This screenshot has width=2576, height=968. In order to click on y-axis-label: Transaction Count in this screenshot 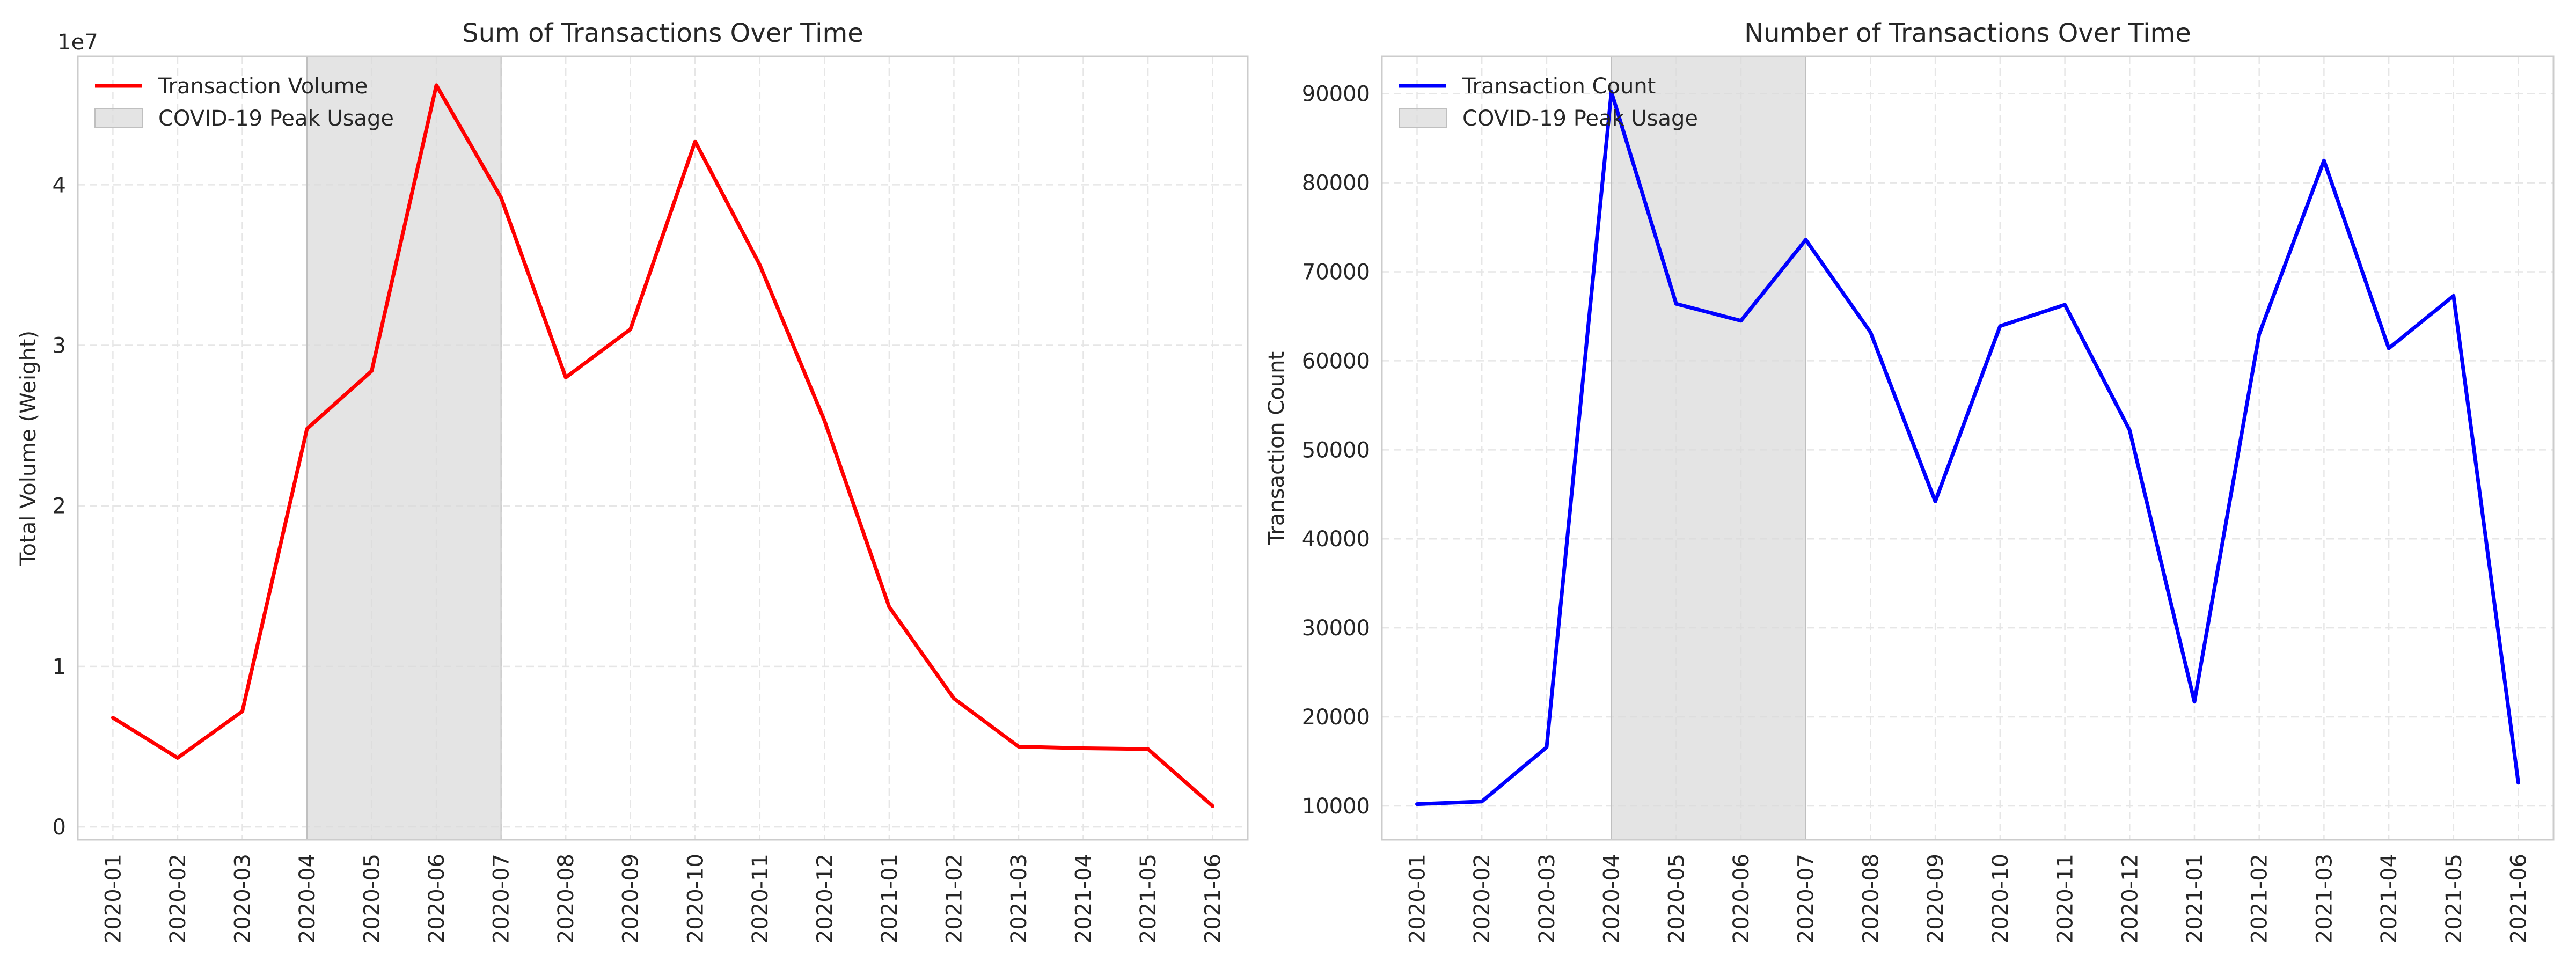, I will do `click(1276, 448)`.